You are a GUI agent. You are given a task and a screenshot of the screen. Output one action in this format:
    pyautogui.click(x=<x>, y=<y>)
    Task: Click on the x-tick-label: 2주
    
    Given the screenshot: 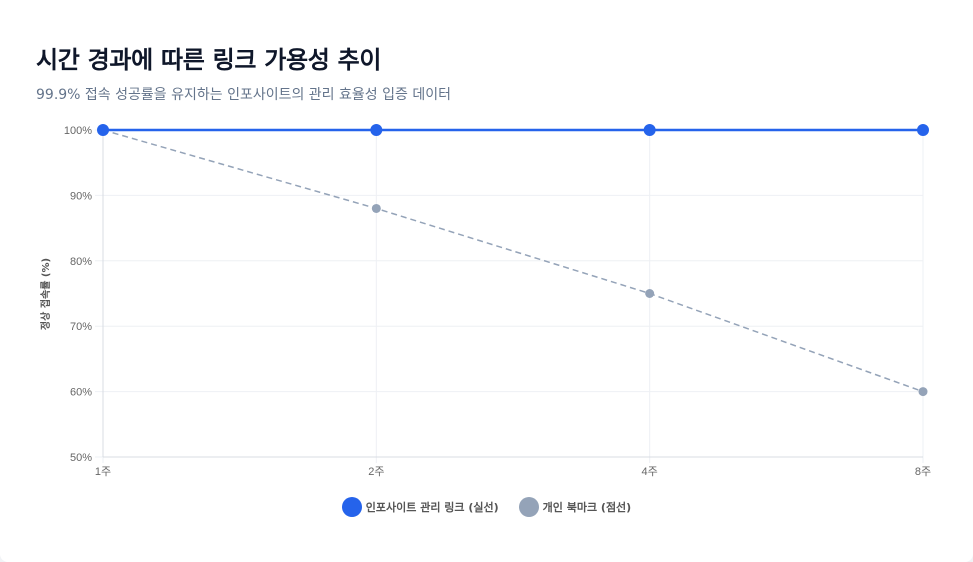 What is the action you would take?
    pyautogui.click(x=376, y=472)
    